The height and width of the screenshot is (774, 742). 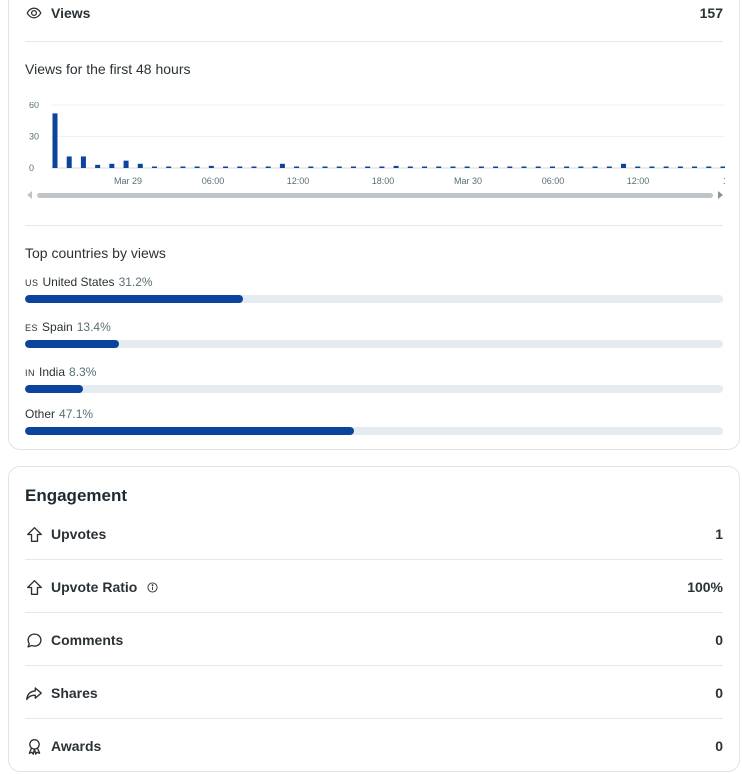 What do you see at coordinates (468, 181) in the screenshot?
I see `x-tick-label: Mar 30` at bounding box center [468, 181].